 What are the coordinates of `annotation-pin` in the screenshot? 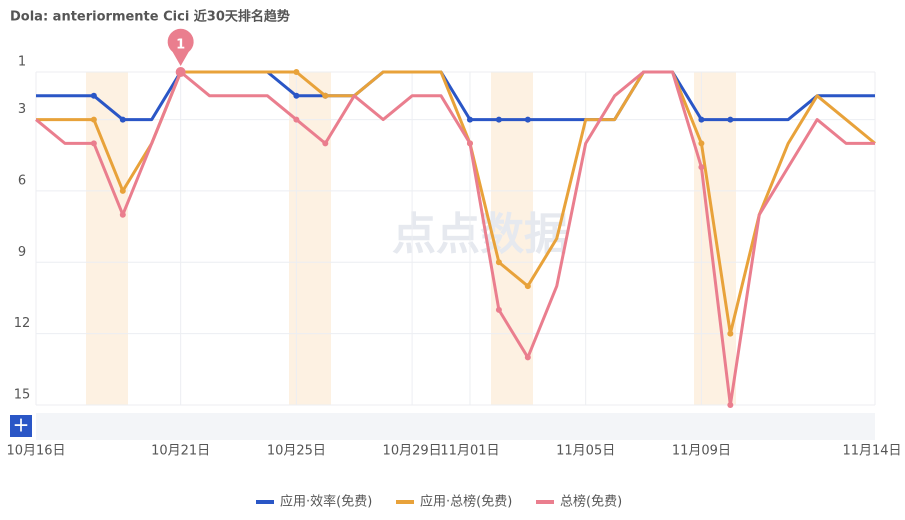 It's located at (180, 47).